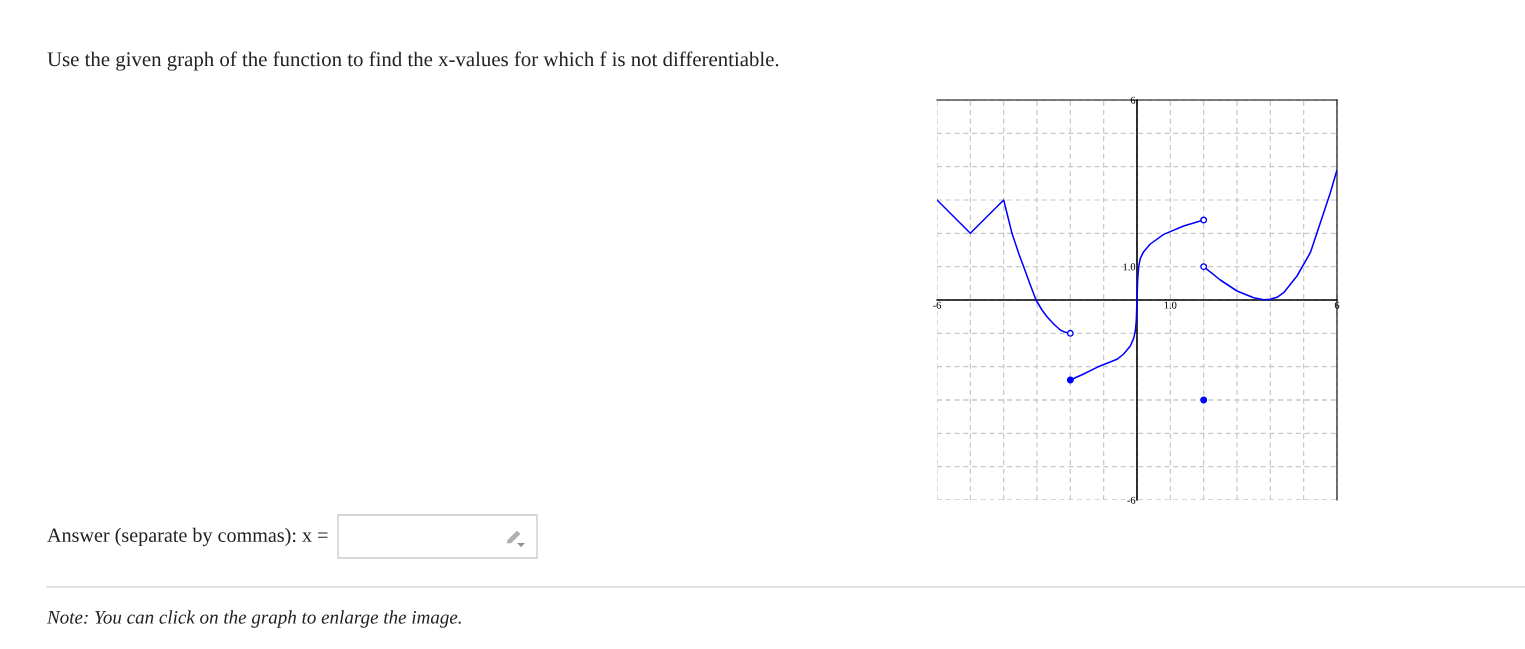 Image resolution: width=1525 pixels, height=649 pixels. Describe the element at coordinates (937, 305) in the screenshot. I see `x-tick-label: -6` at that location.